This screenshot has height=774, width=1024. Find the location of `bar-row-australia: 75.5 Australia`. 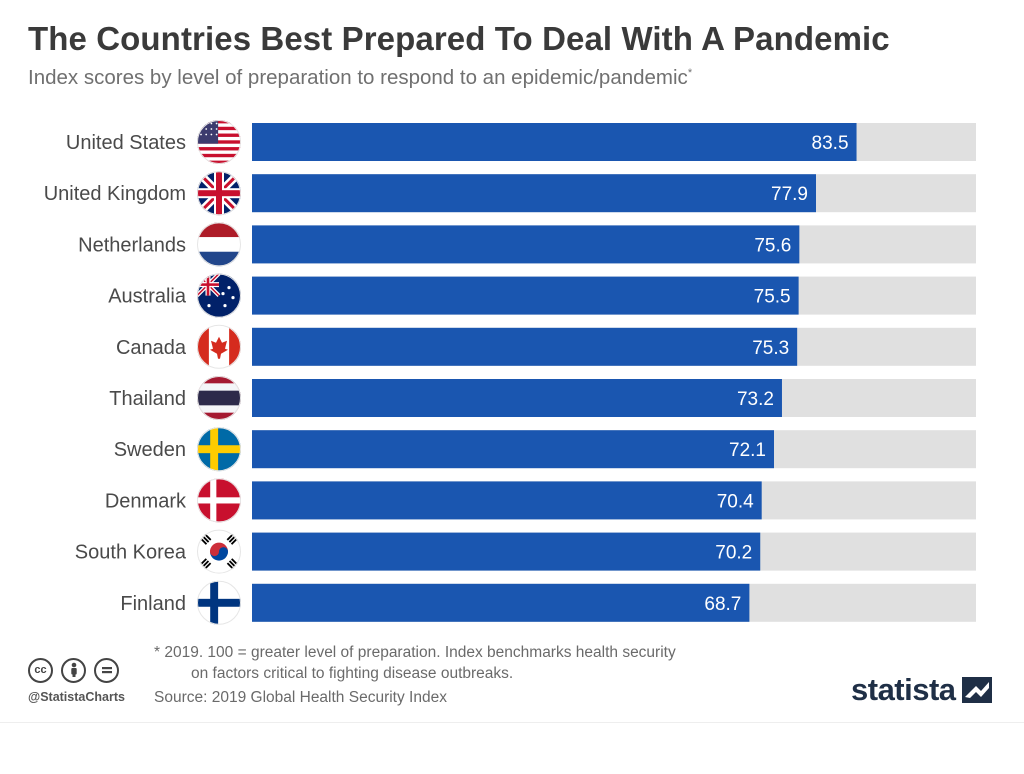

bar-row-australia: 75.5 Australia is located at coordinates (542, 295).